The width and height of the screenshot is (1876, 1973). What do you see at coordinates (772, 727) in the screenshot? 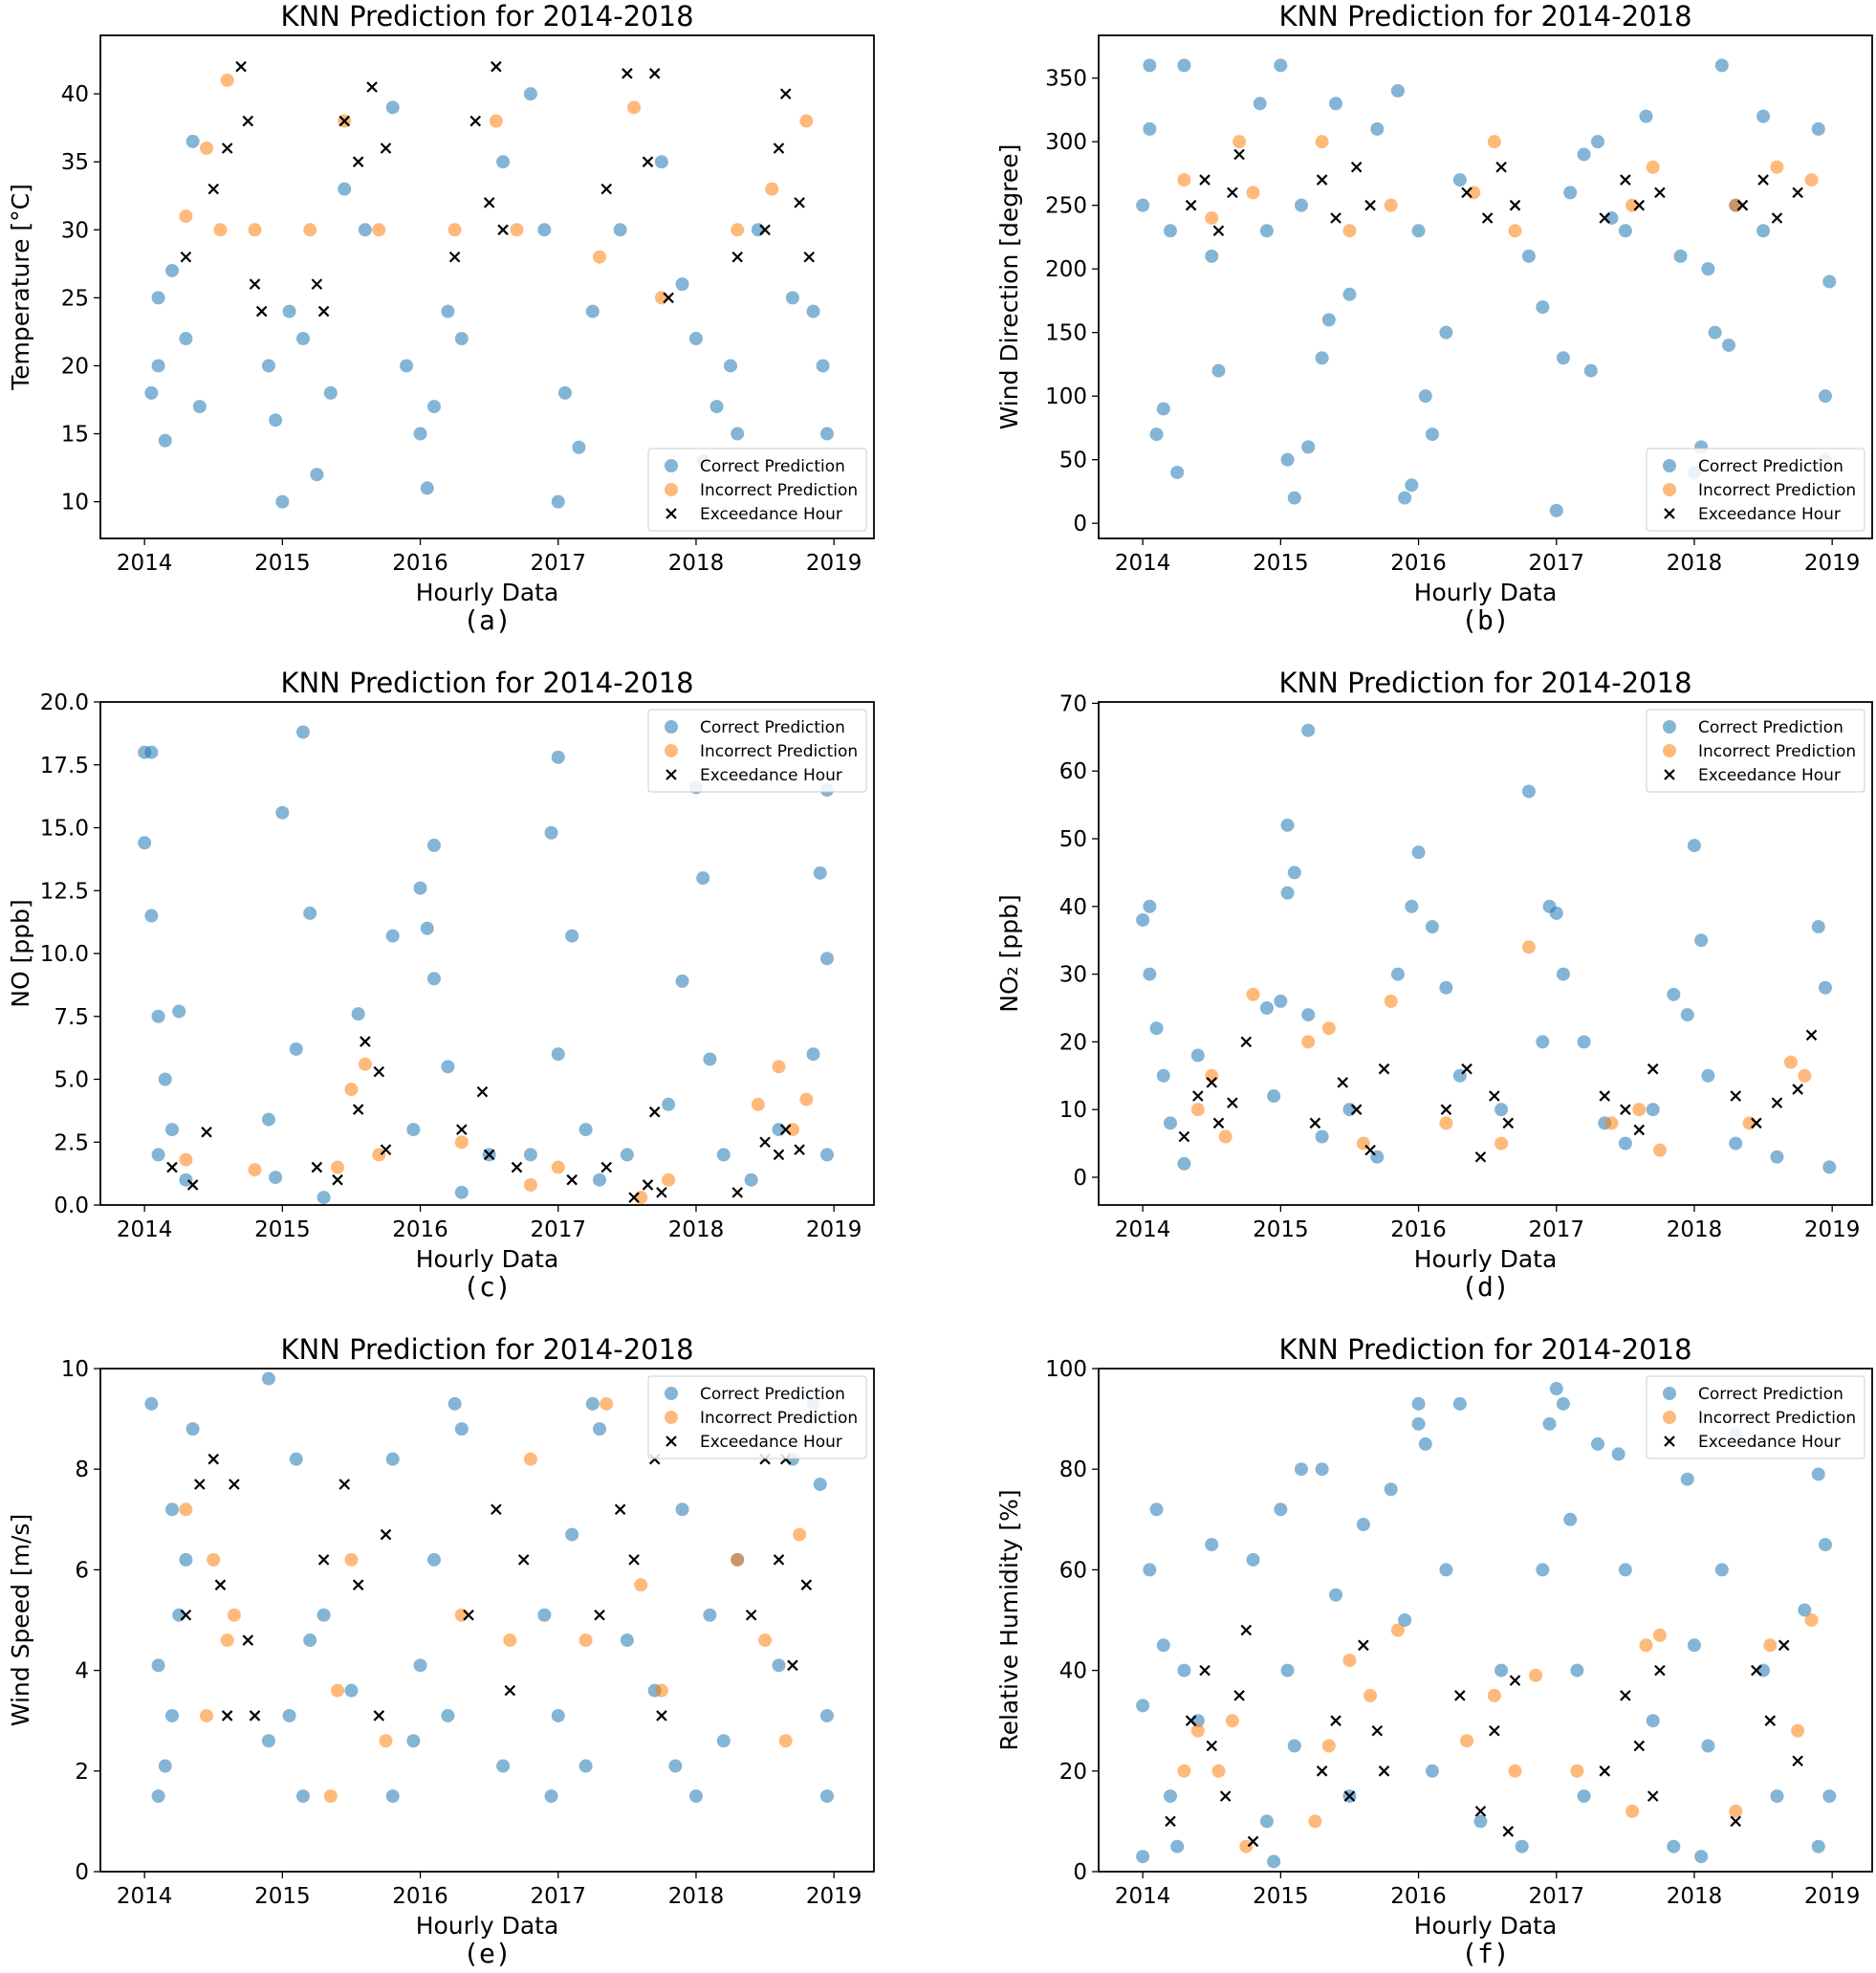
I see `legend-label: Correct Prediction` at bounding box center [772, 727].